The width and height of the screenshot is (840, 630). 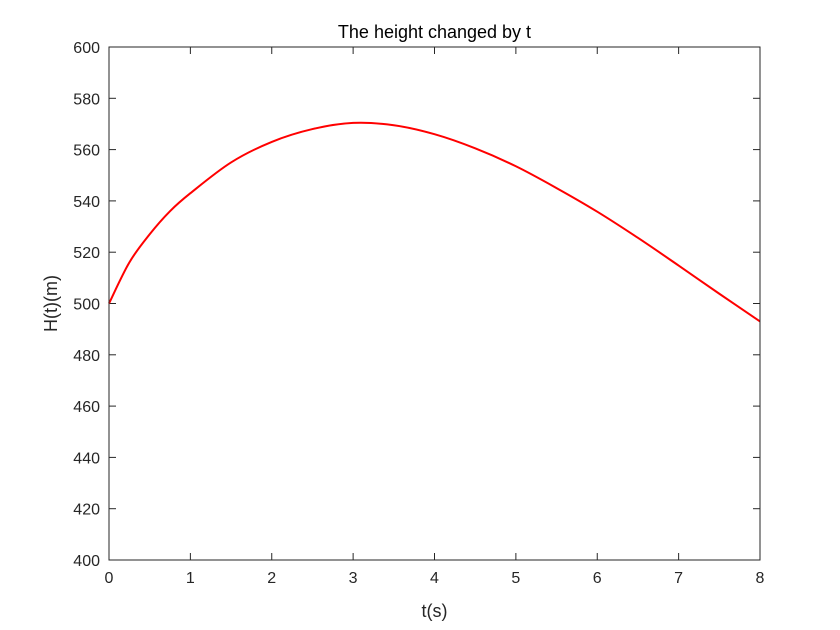 What do you see at coordinates (86, 356) in the screenshot?
I see `y-tick-label: 480` at bounding box center [86, 356].